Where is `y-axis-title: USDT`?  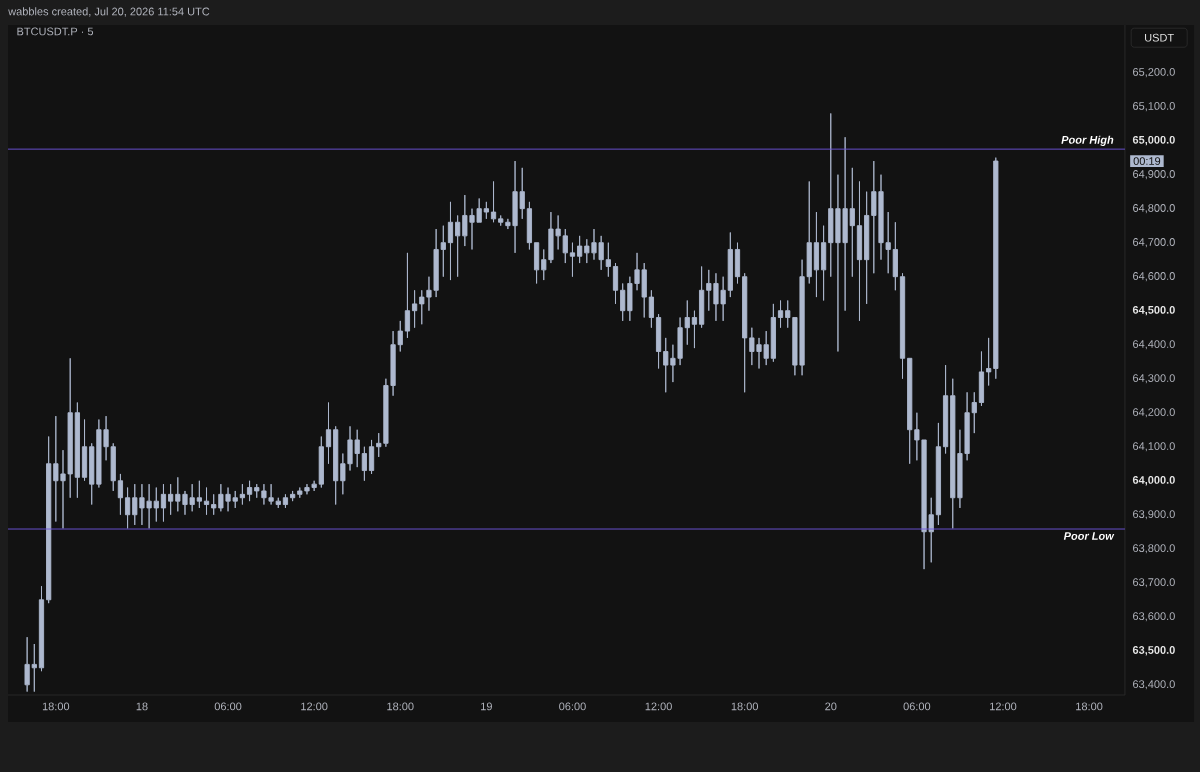 y-axis-title: USDT is located at coordinates (1159, 37).